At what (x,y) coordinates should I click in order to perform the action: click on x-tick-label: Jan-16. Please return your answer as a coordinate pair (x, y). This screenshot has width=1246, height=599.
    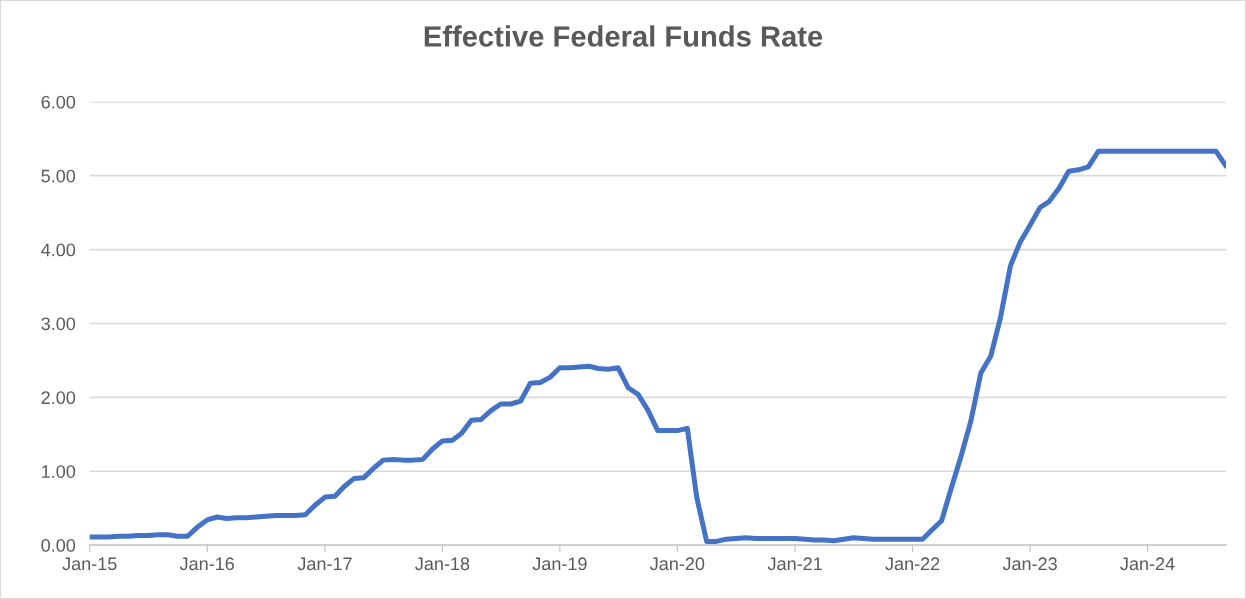
    Looking at the image, I should click on (206, 564).